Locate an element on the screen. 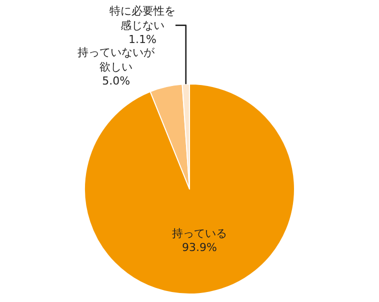 This screenshot has height=302, width=379. slice-label: 特に必要性を感じない is located at coordinates (142, 18).